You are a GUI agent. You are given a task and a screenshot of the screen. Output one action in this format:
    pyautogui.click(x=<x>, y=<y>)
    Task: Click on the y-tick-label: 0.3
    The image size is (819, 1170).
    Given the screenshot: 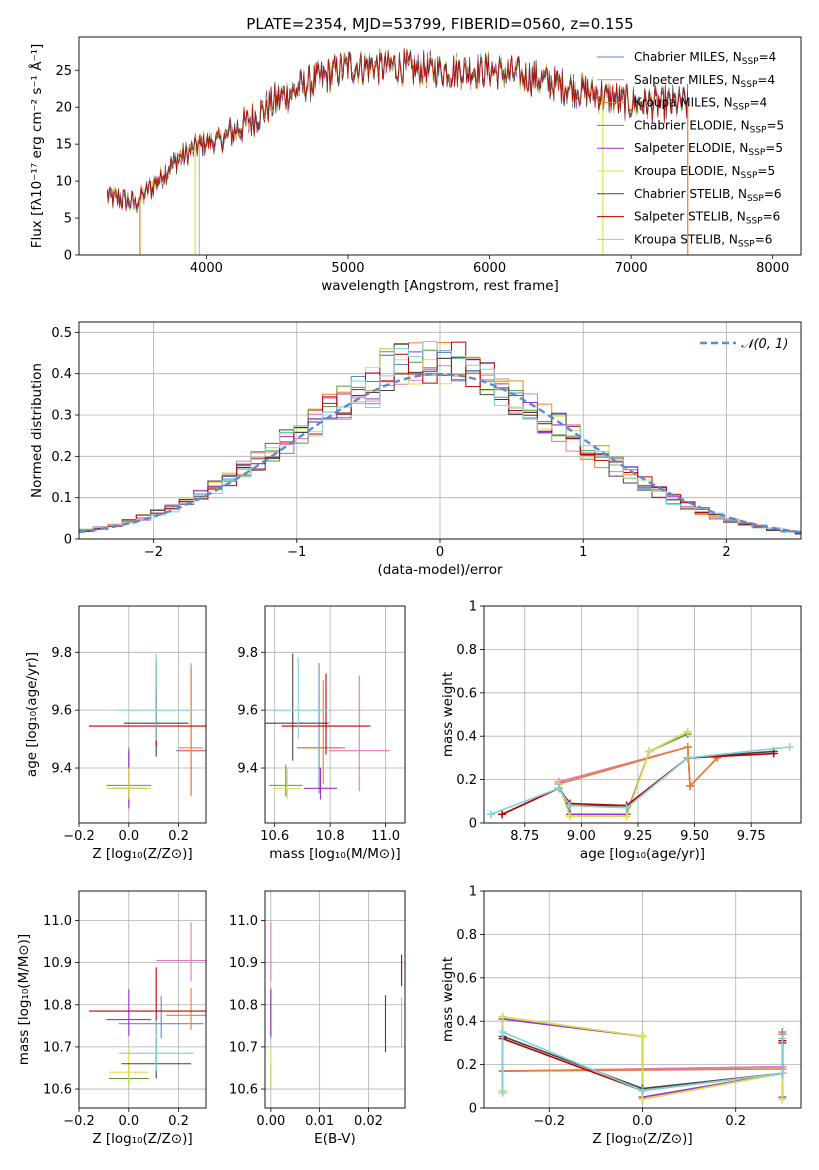 What is the action you would take?
    pyautogui.click(x=61, y=416)
    